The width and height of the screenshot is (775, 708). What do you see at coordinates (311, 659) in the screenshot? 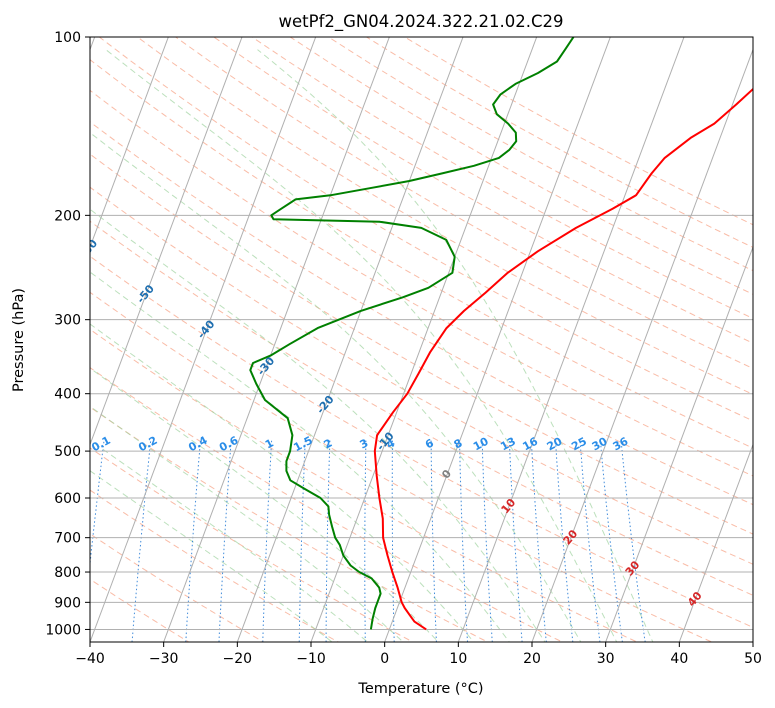
I see `x-tick-label: −10` at bounding box center [311, 659].